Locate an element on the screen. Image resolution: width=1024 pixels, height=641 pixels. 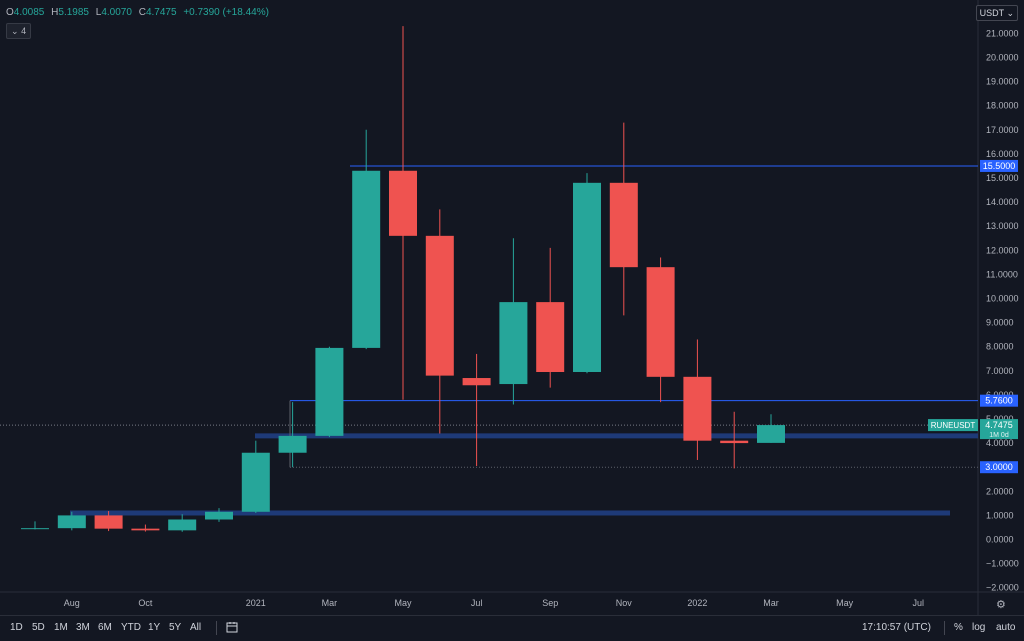
settings-gear-icon: ⚙ is located at coordinates (1001, 605).